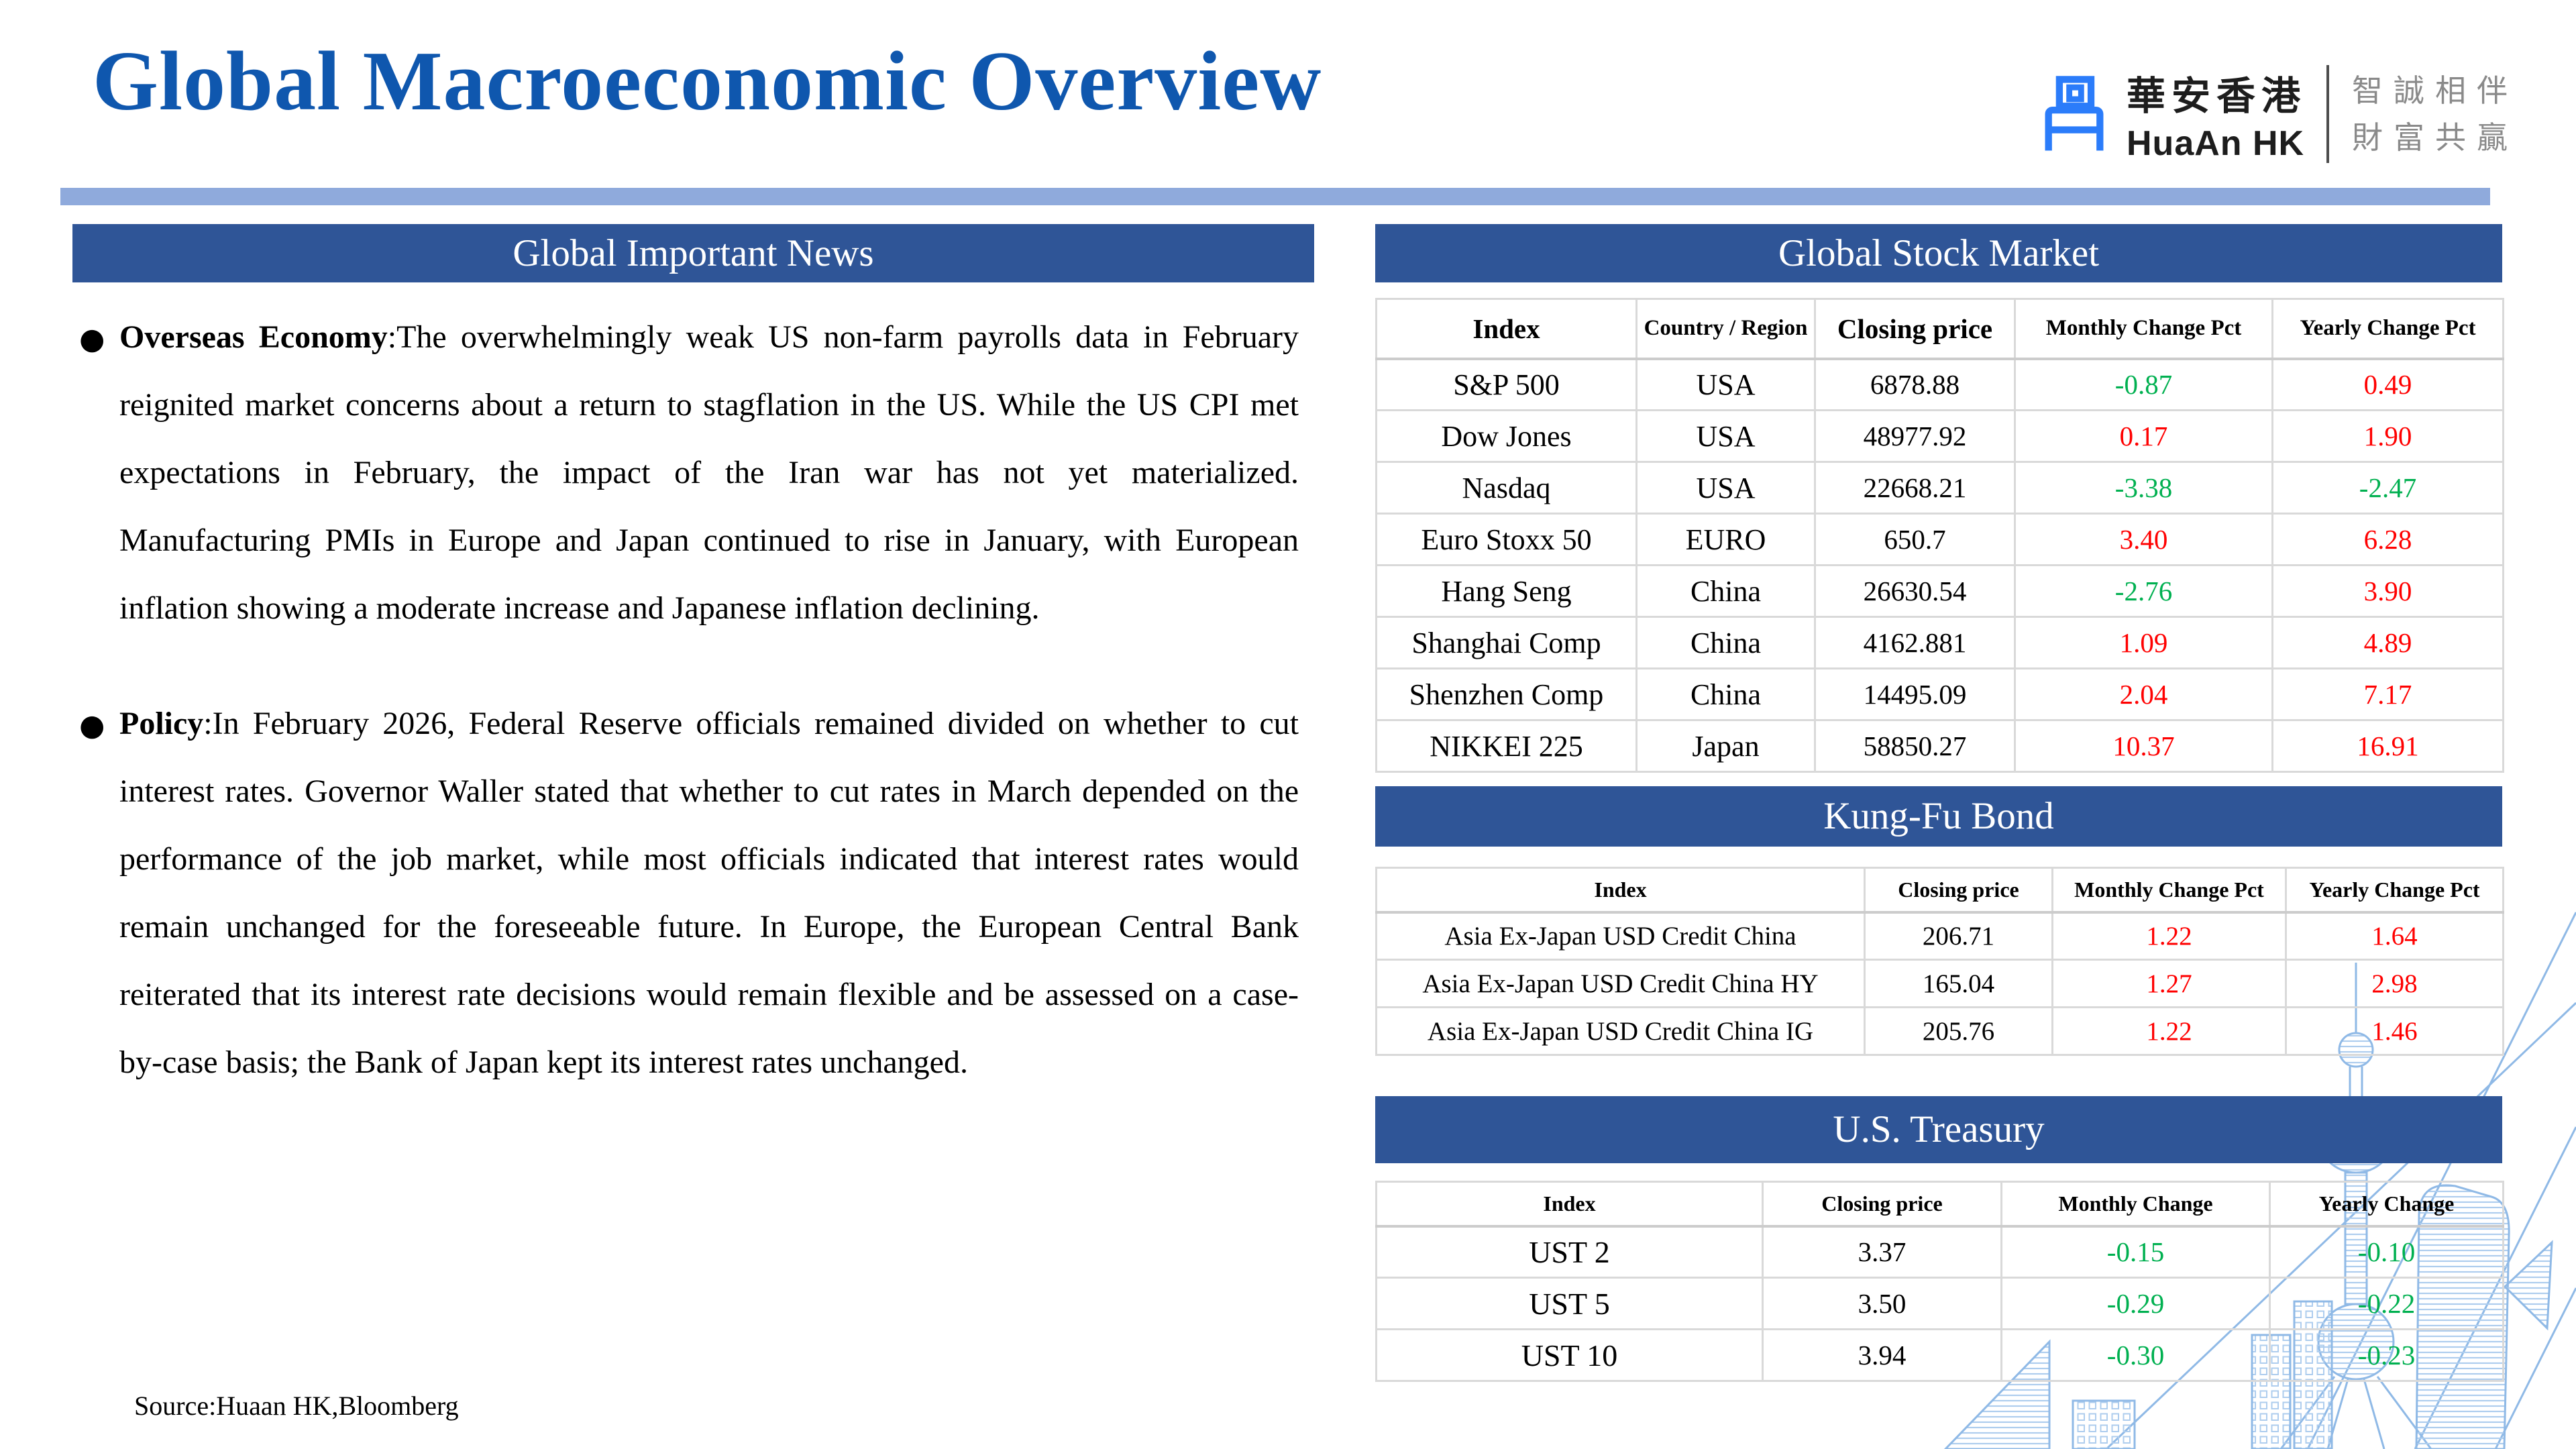 Image resolution: width=2576 pixels, height=1449 pixels. What do you see at coordinates (1725, 746) in the screenshot?
I see `region-cell: Japan` at bounding box center [1725, 746].